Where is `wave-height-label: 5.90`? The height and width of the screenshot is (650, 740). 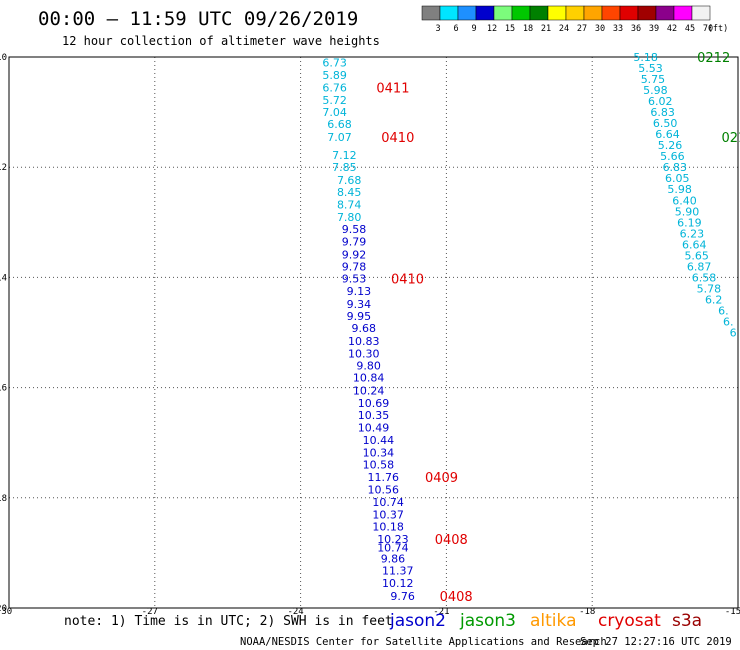 wave-height-label: 5.90 is located at coordinates (687, 211).